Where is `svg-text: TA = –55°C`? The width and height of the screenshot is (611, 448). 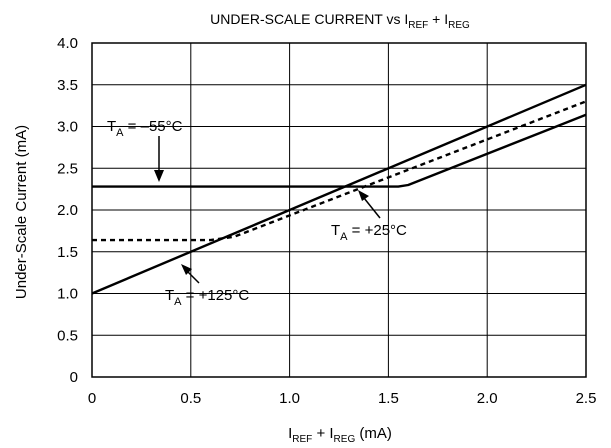 svg-text: TA = –55°C is located at coordinates (145, 128).